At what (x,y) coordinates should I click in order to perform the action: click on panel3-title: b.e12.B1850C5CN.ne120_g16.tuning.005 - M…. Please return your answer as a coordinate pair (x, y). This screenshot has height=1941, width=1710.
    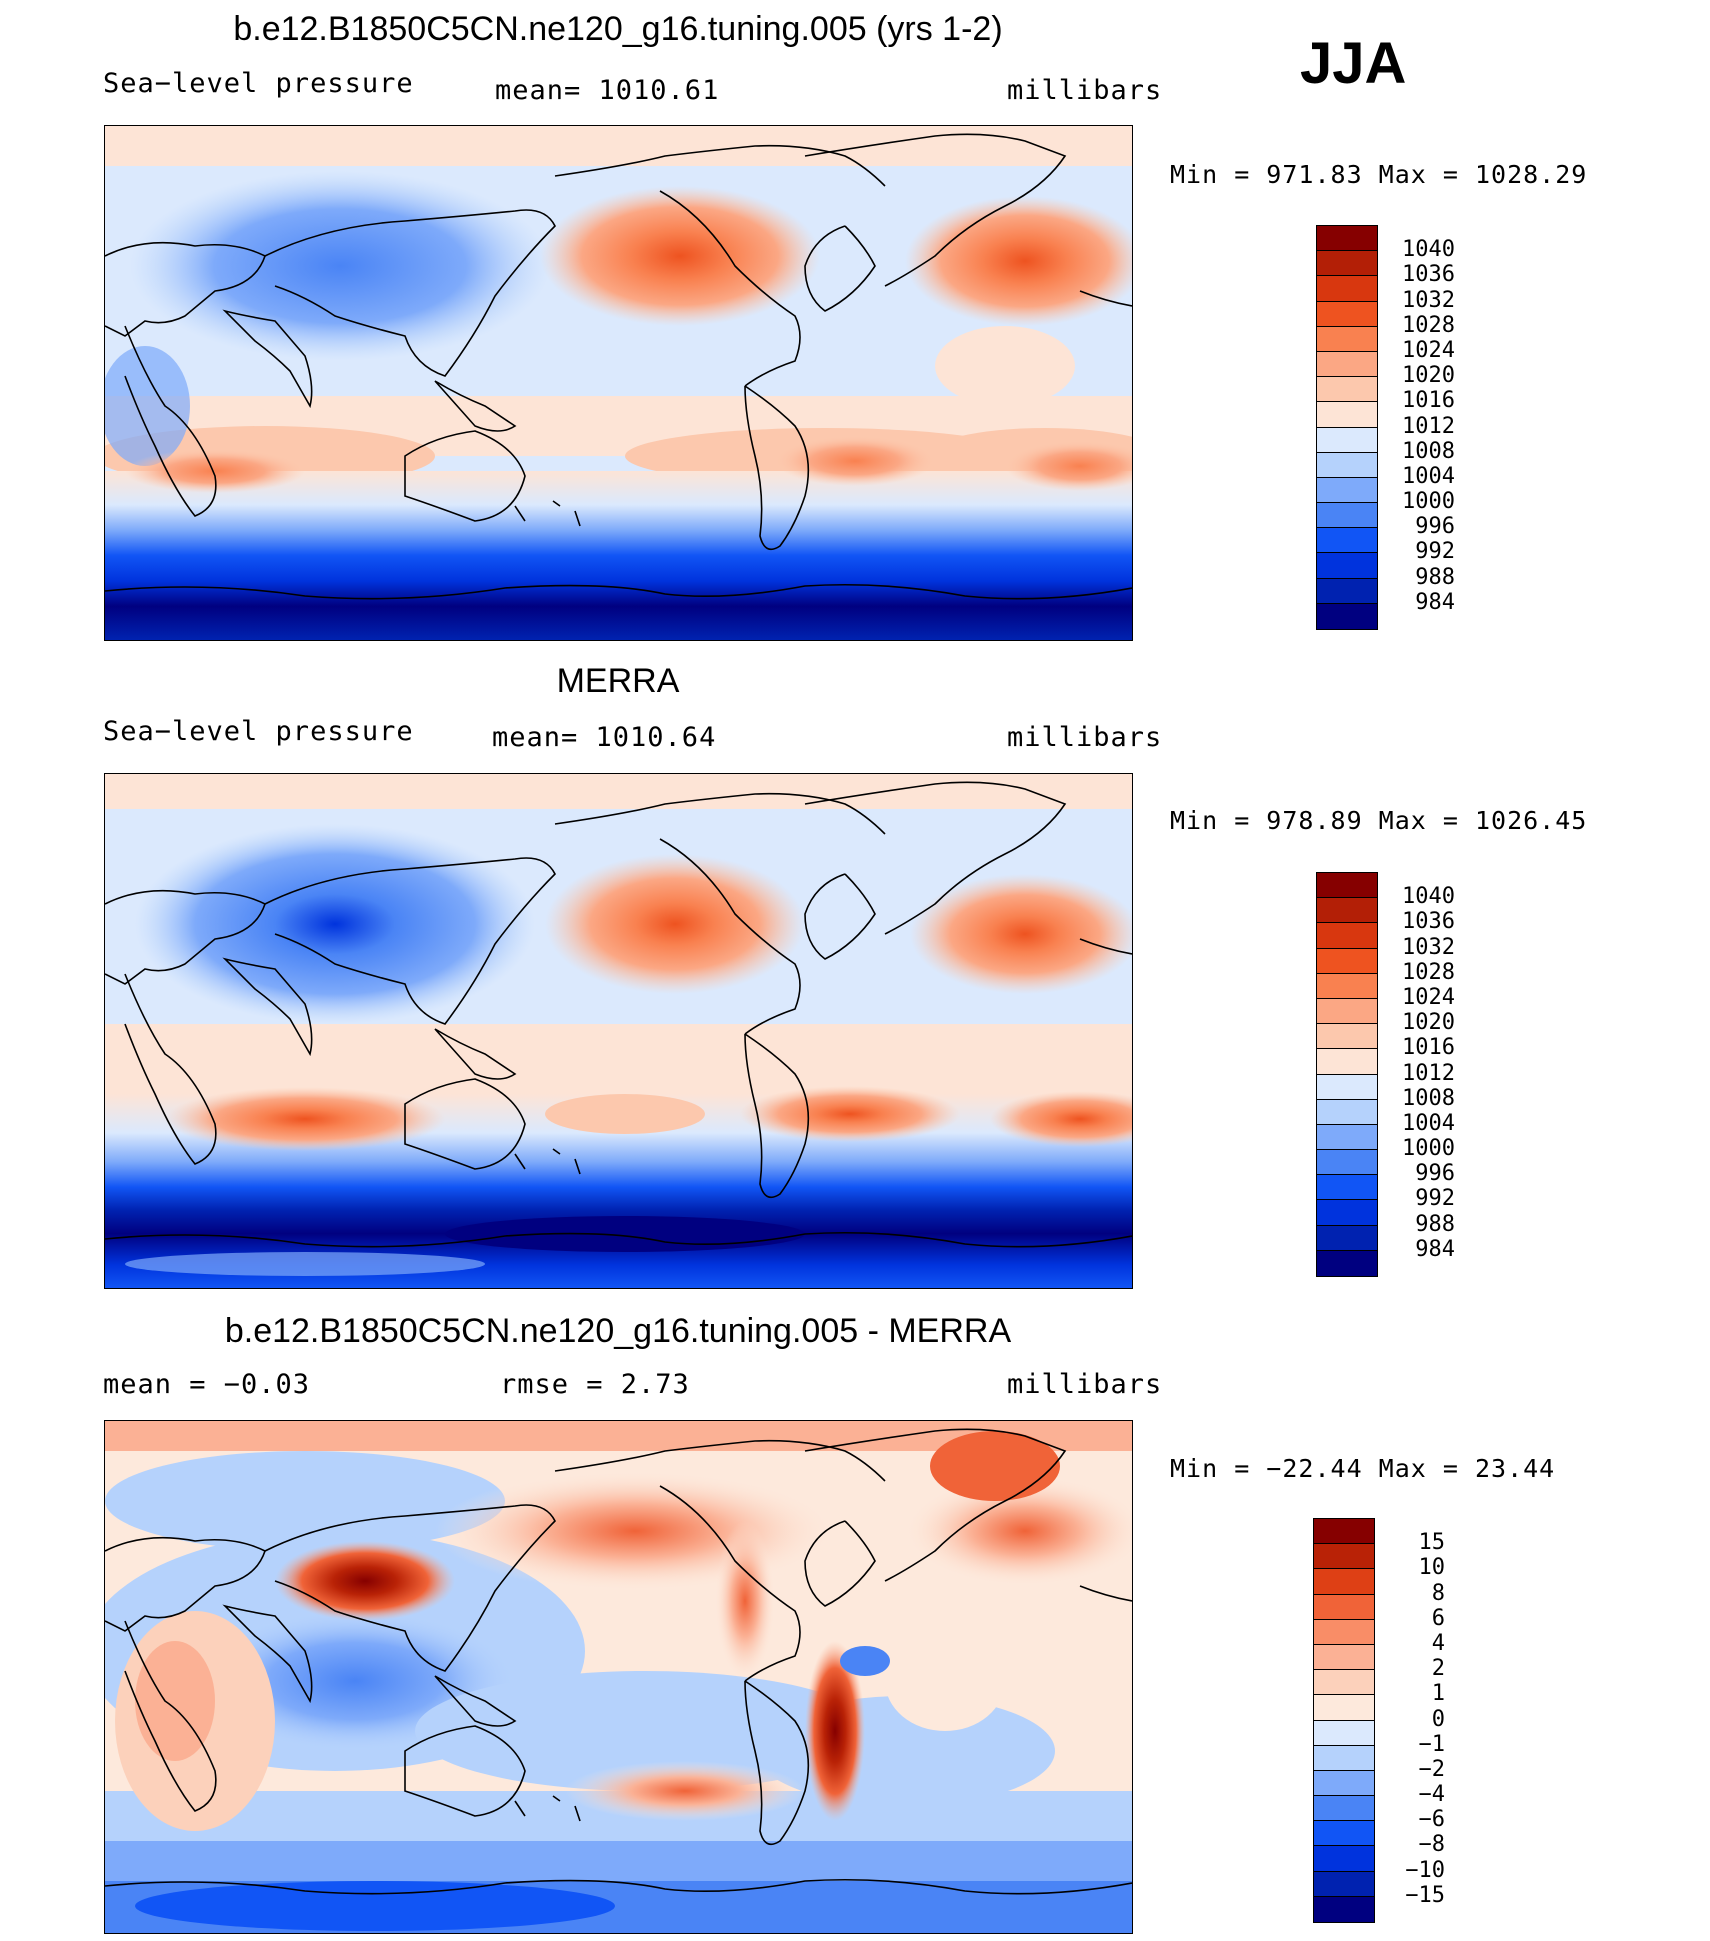
    Looking at the image, I should click on (618, 1331).